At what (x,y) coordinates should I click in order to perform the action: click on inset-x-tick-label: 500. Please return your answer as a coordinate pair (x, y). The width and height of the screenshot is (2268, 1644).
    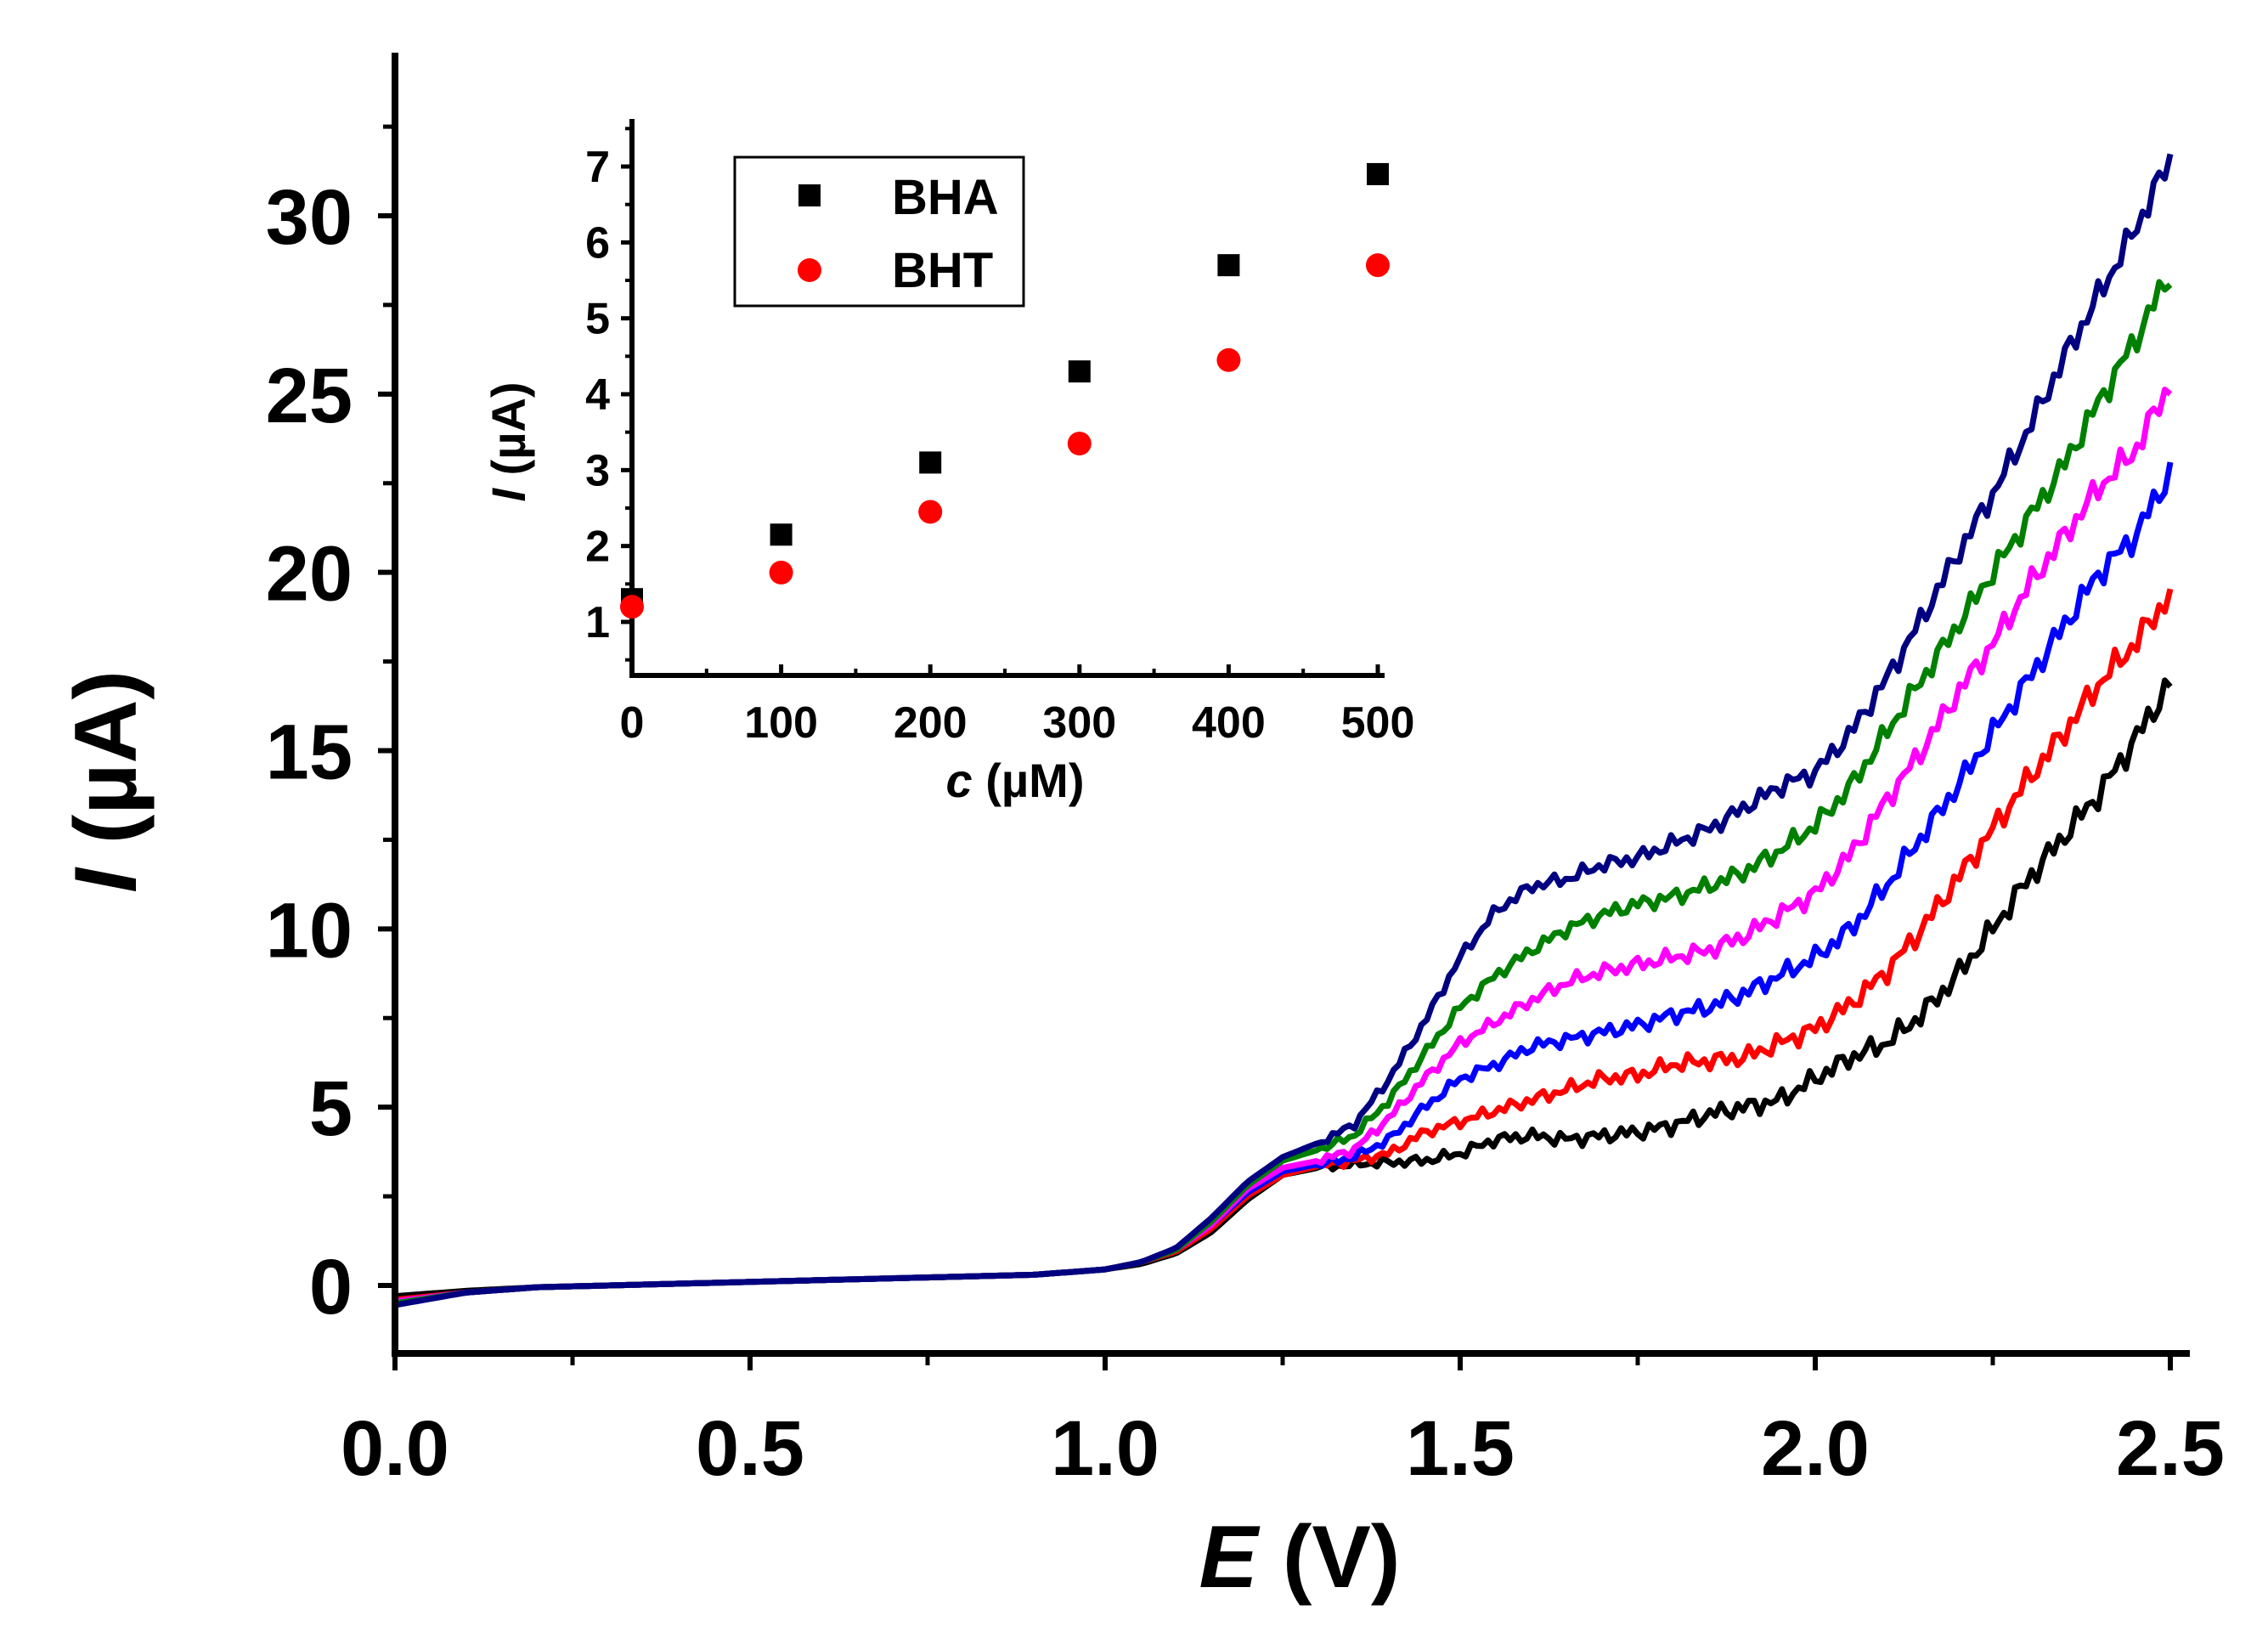
    Looking at the image, I should click on (1378, 723).